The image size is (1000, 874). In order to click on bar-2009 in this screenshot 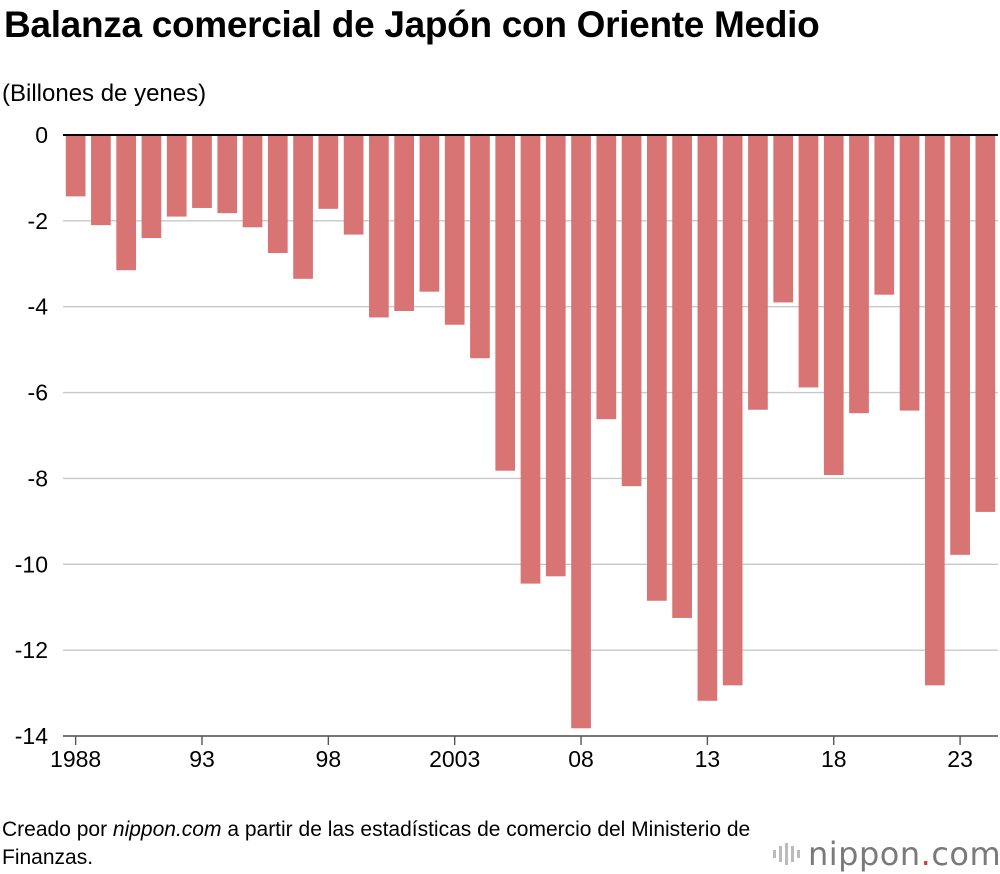, I will do `click(606, 277)`.